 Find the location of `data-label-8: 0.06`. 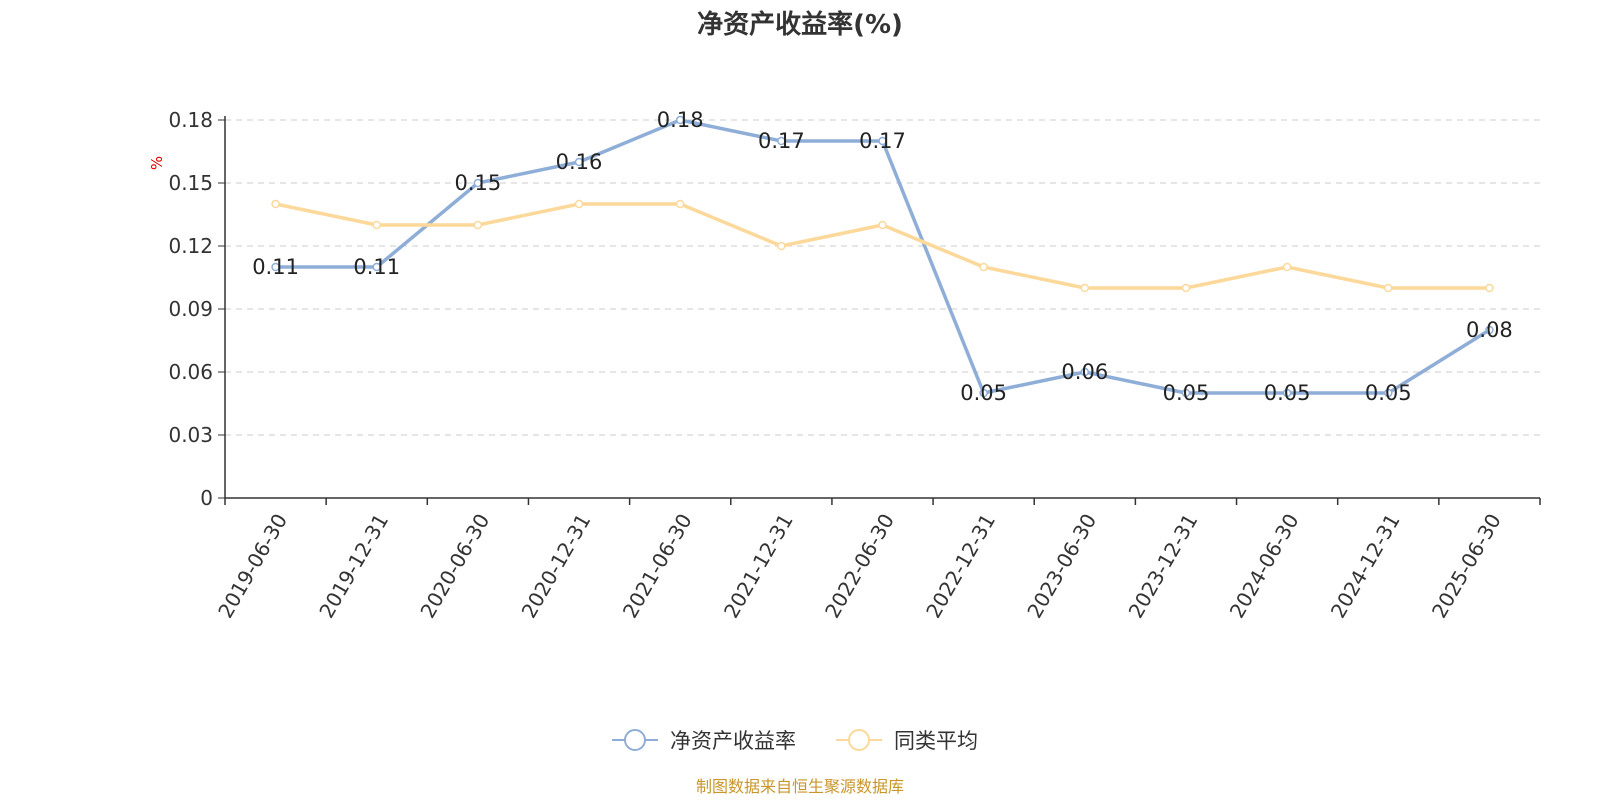

data-label-8: 0.06 is located at coordinates (1084, 372).